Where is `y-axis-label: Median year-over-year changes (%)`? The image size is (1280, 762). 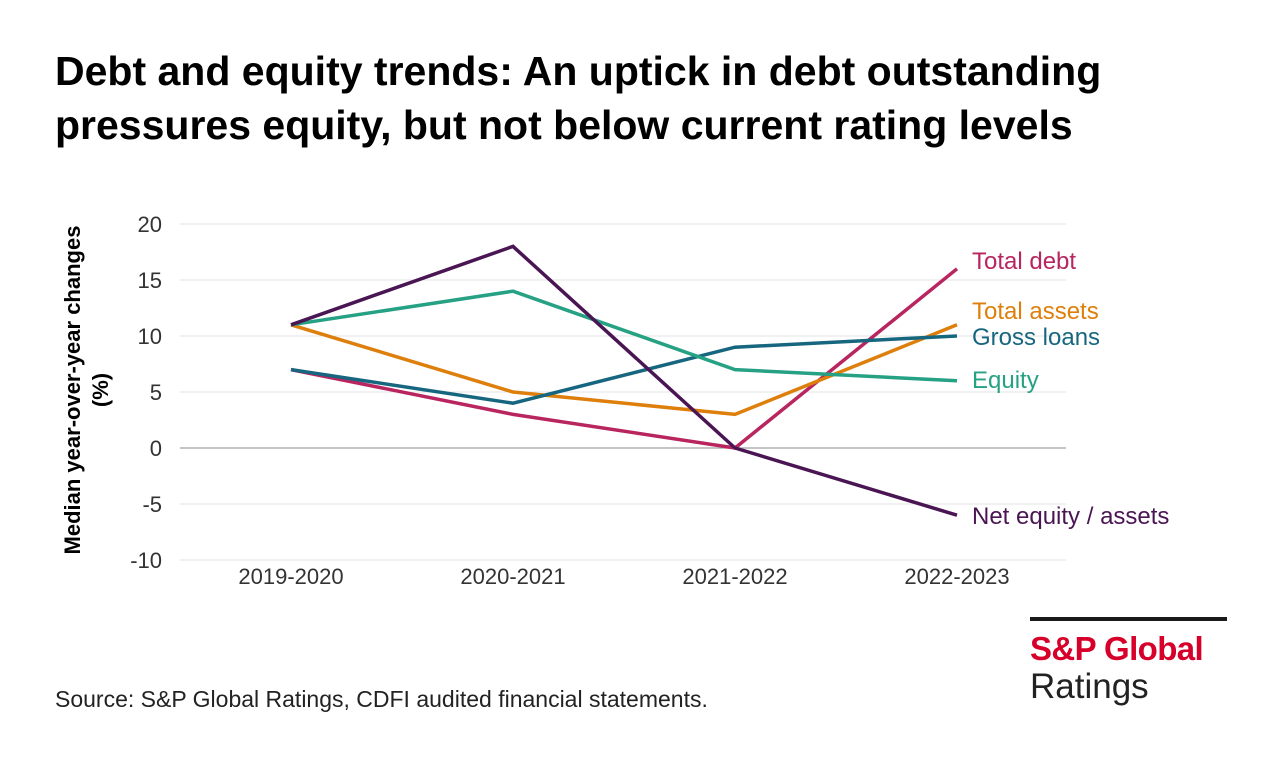 y-axis-label: Median year-over-year changes (%) is located at coordinates (86, 390).